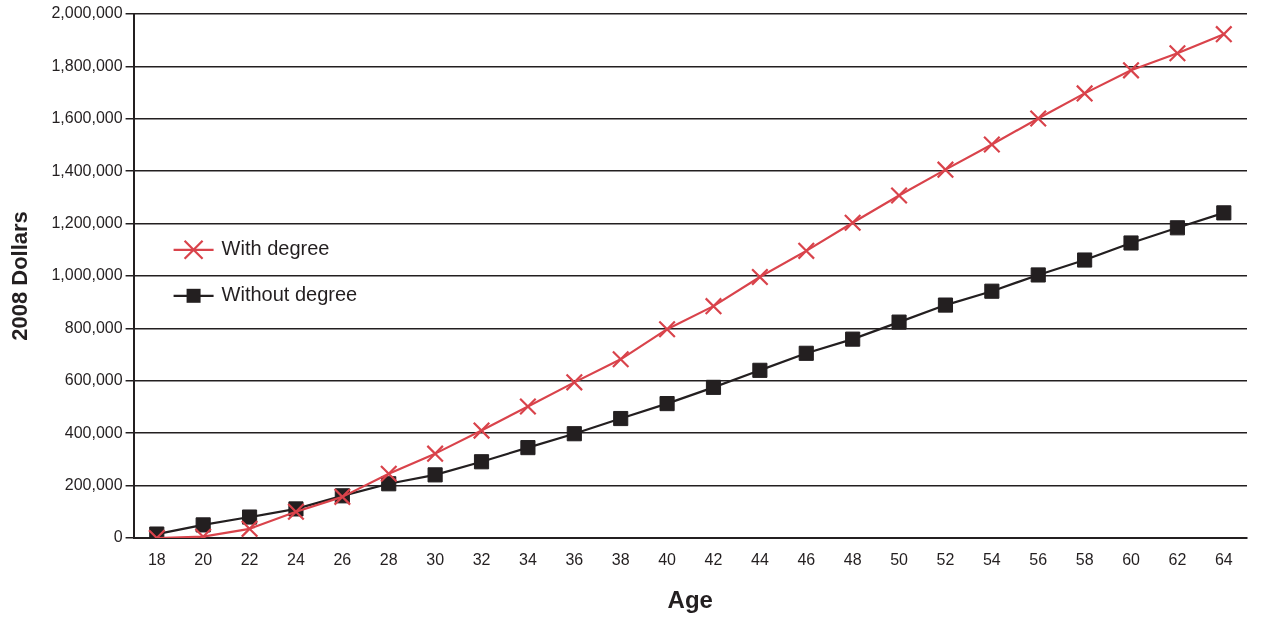  I want to click on x-tick-label: 24, so click(296, 560).